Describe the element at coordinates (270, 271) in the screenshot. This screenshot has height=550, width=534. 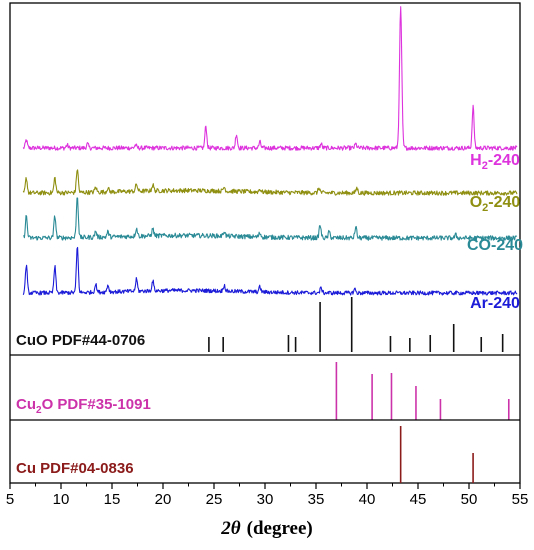
I see `series-line-ar` at that location.